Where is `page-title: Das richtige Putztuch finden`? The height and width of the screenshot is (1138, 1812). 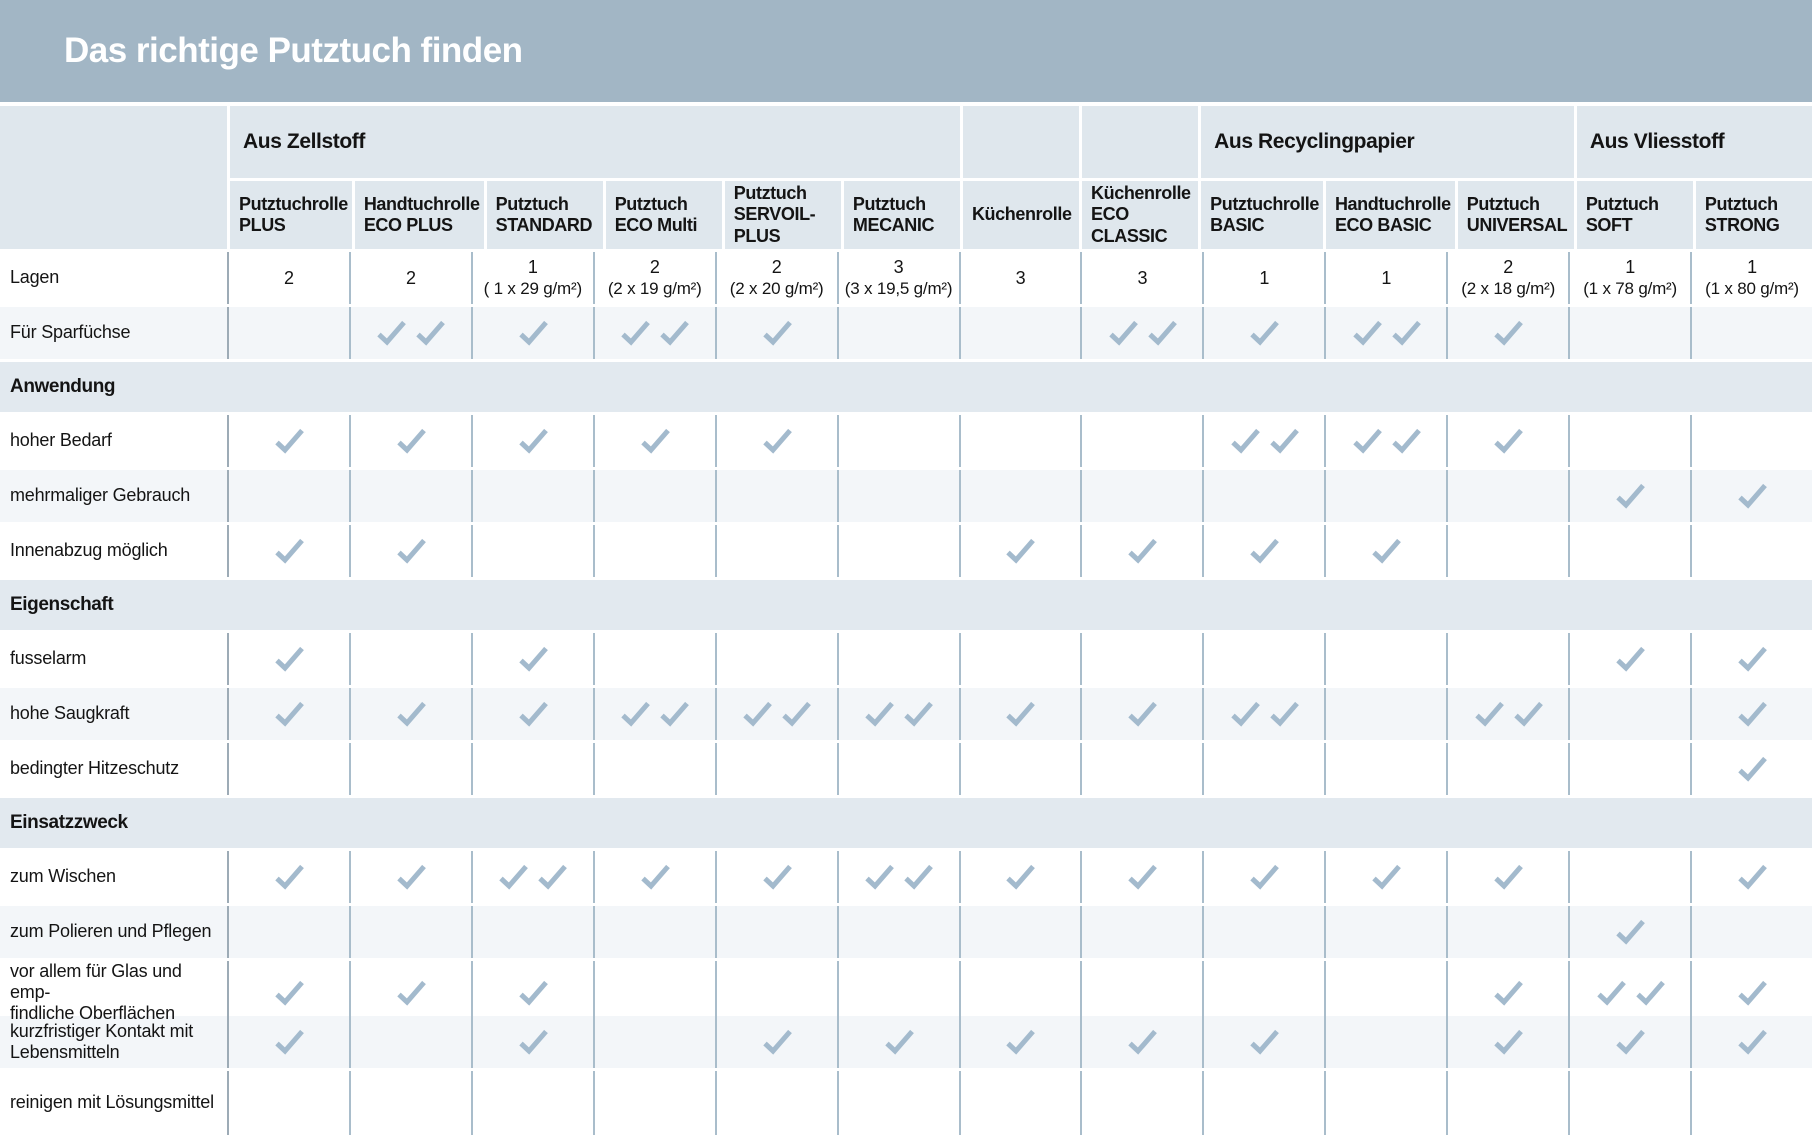 page-title: Das richtige Putztuch finden is located at coordinates (293, 50).